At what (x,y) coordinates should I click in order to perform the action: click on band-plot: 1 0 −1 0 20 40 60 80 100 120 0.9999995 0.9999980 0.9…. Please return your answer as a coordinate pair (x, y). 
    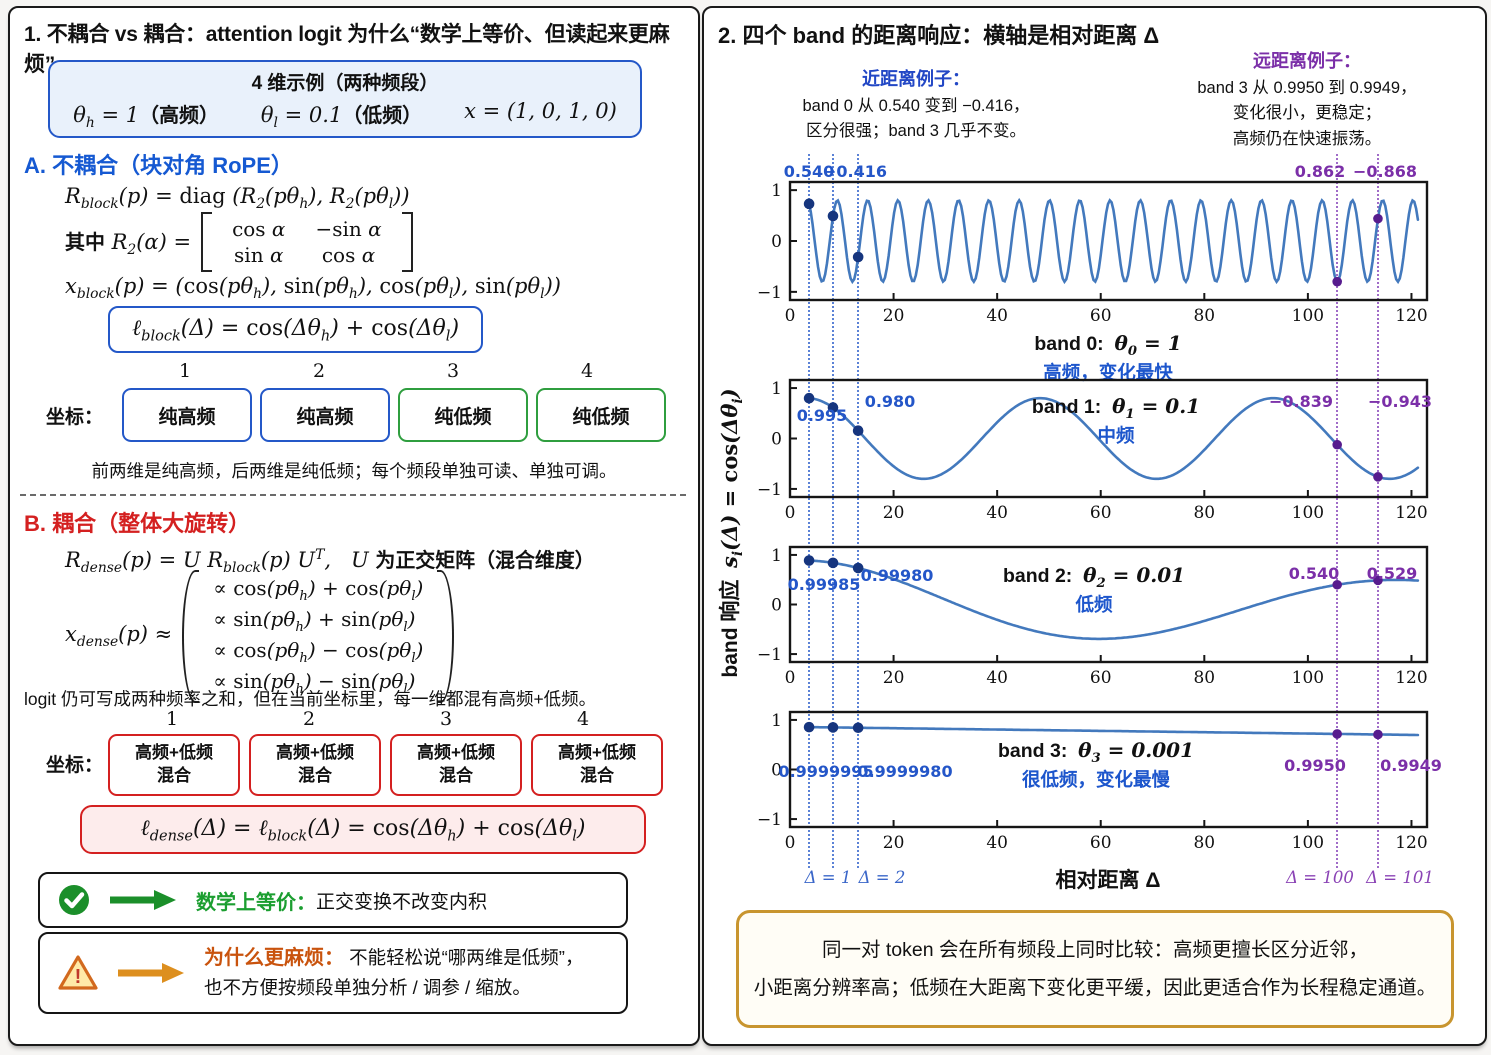
    Looking at the image, I should click on (1094, 782).